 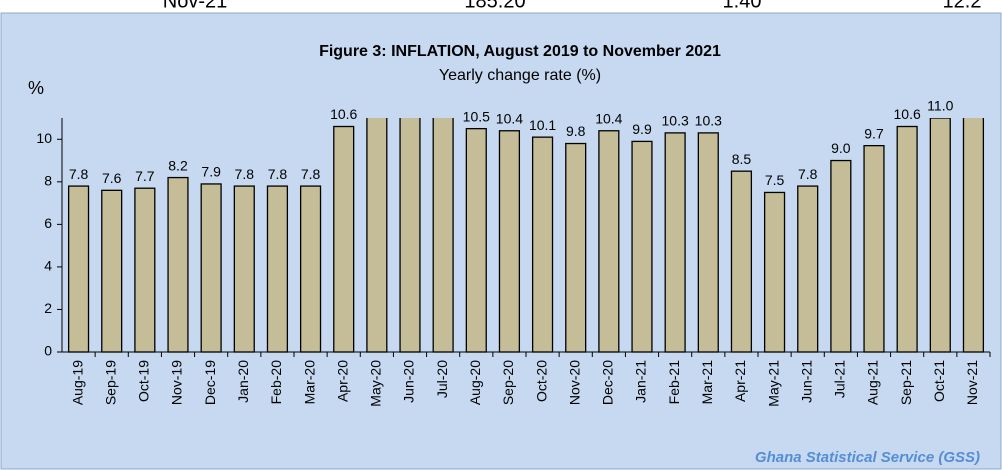 I want to click on x-tick-label: Jun-21, so click(x=806, y=381).